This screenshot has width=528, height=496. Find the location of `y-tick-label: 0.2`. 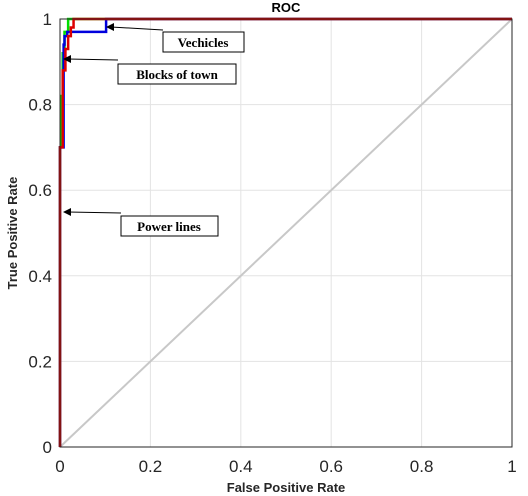

y-tick-label: 0.2 is located at coordinates (40, 361).